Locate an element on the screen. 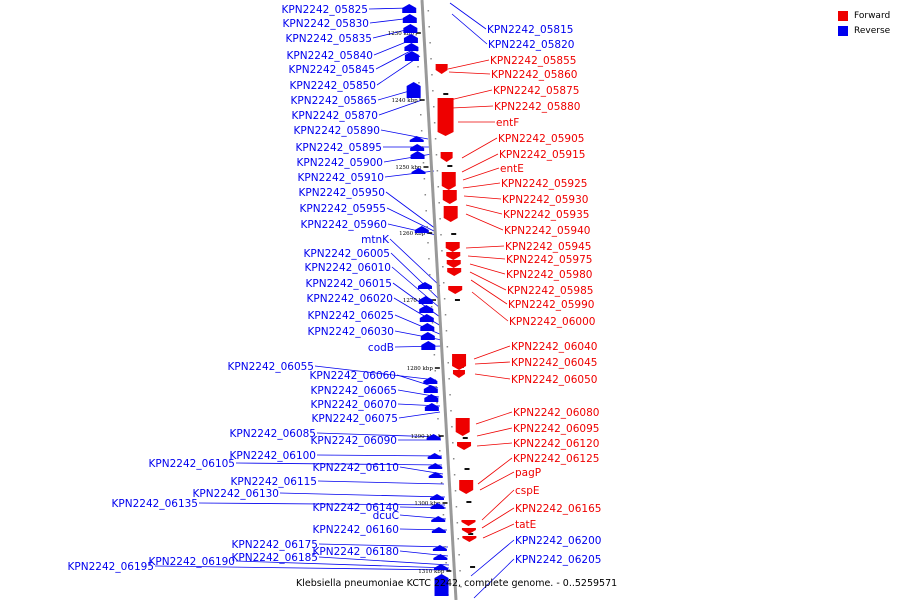 Image resolution: width=900 pixels, height=600 pixels. reverse-gene-label: KPN2242_05950 is located at coordinates (342, 193).